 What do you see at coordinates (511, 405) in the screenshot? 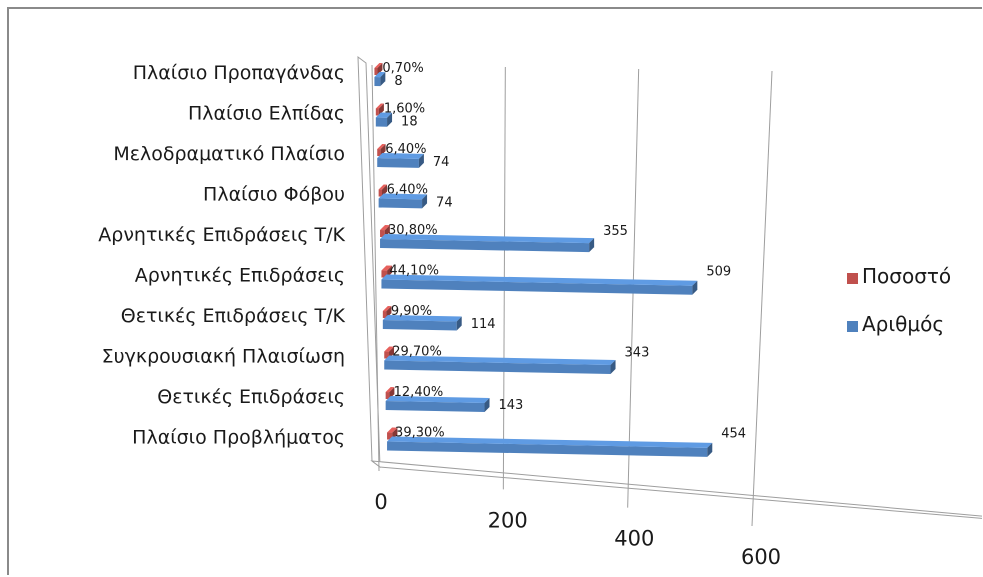
I see `data-label-arithmos: 143` at bounding box center [511, 405].